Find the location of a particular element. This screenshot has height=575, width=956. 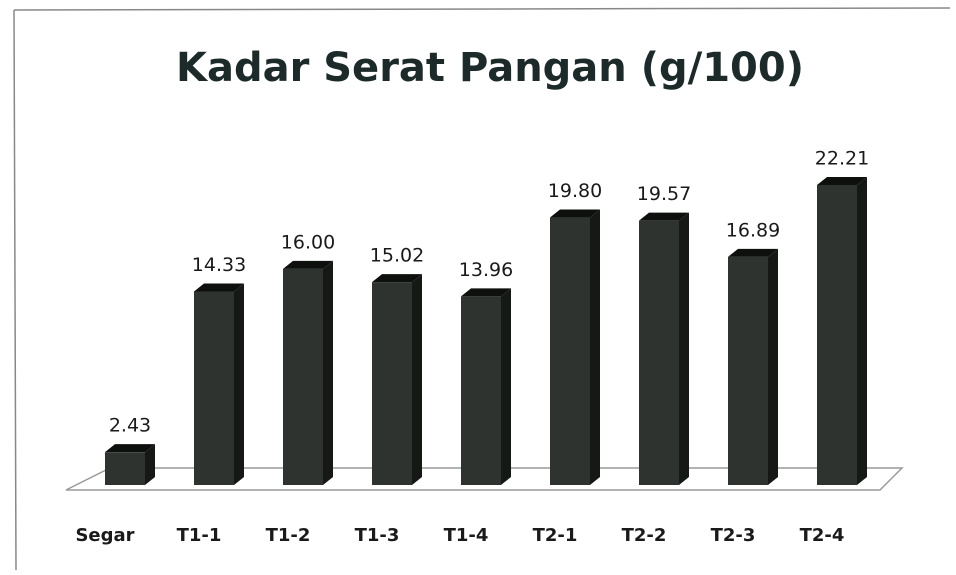

x-tick-label: Segar is located at coordinates (104, 535).